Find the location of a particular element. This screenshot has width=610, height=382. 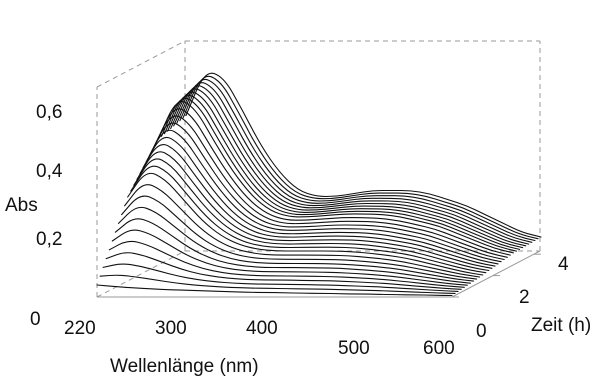

y-tick-label: 0,4 is located at coordinates (49, 171).